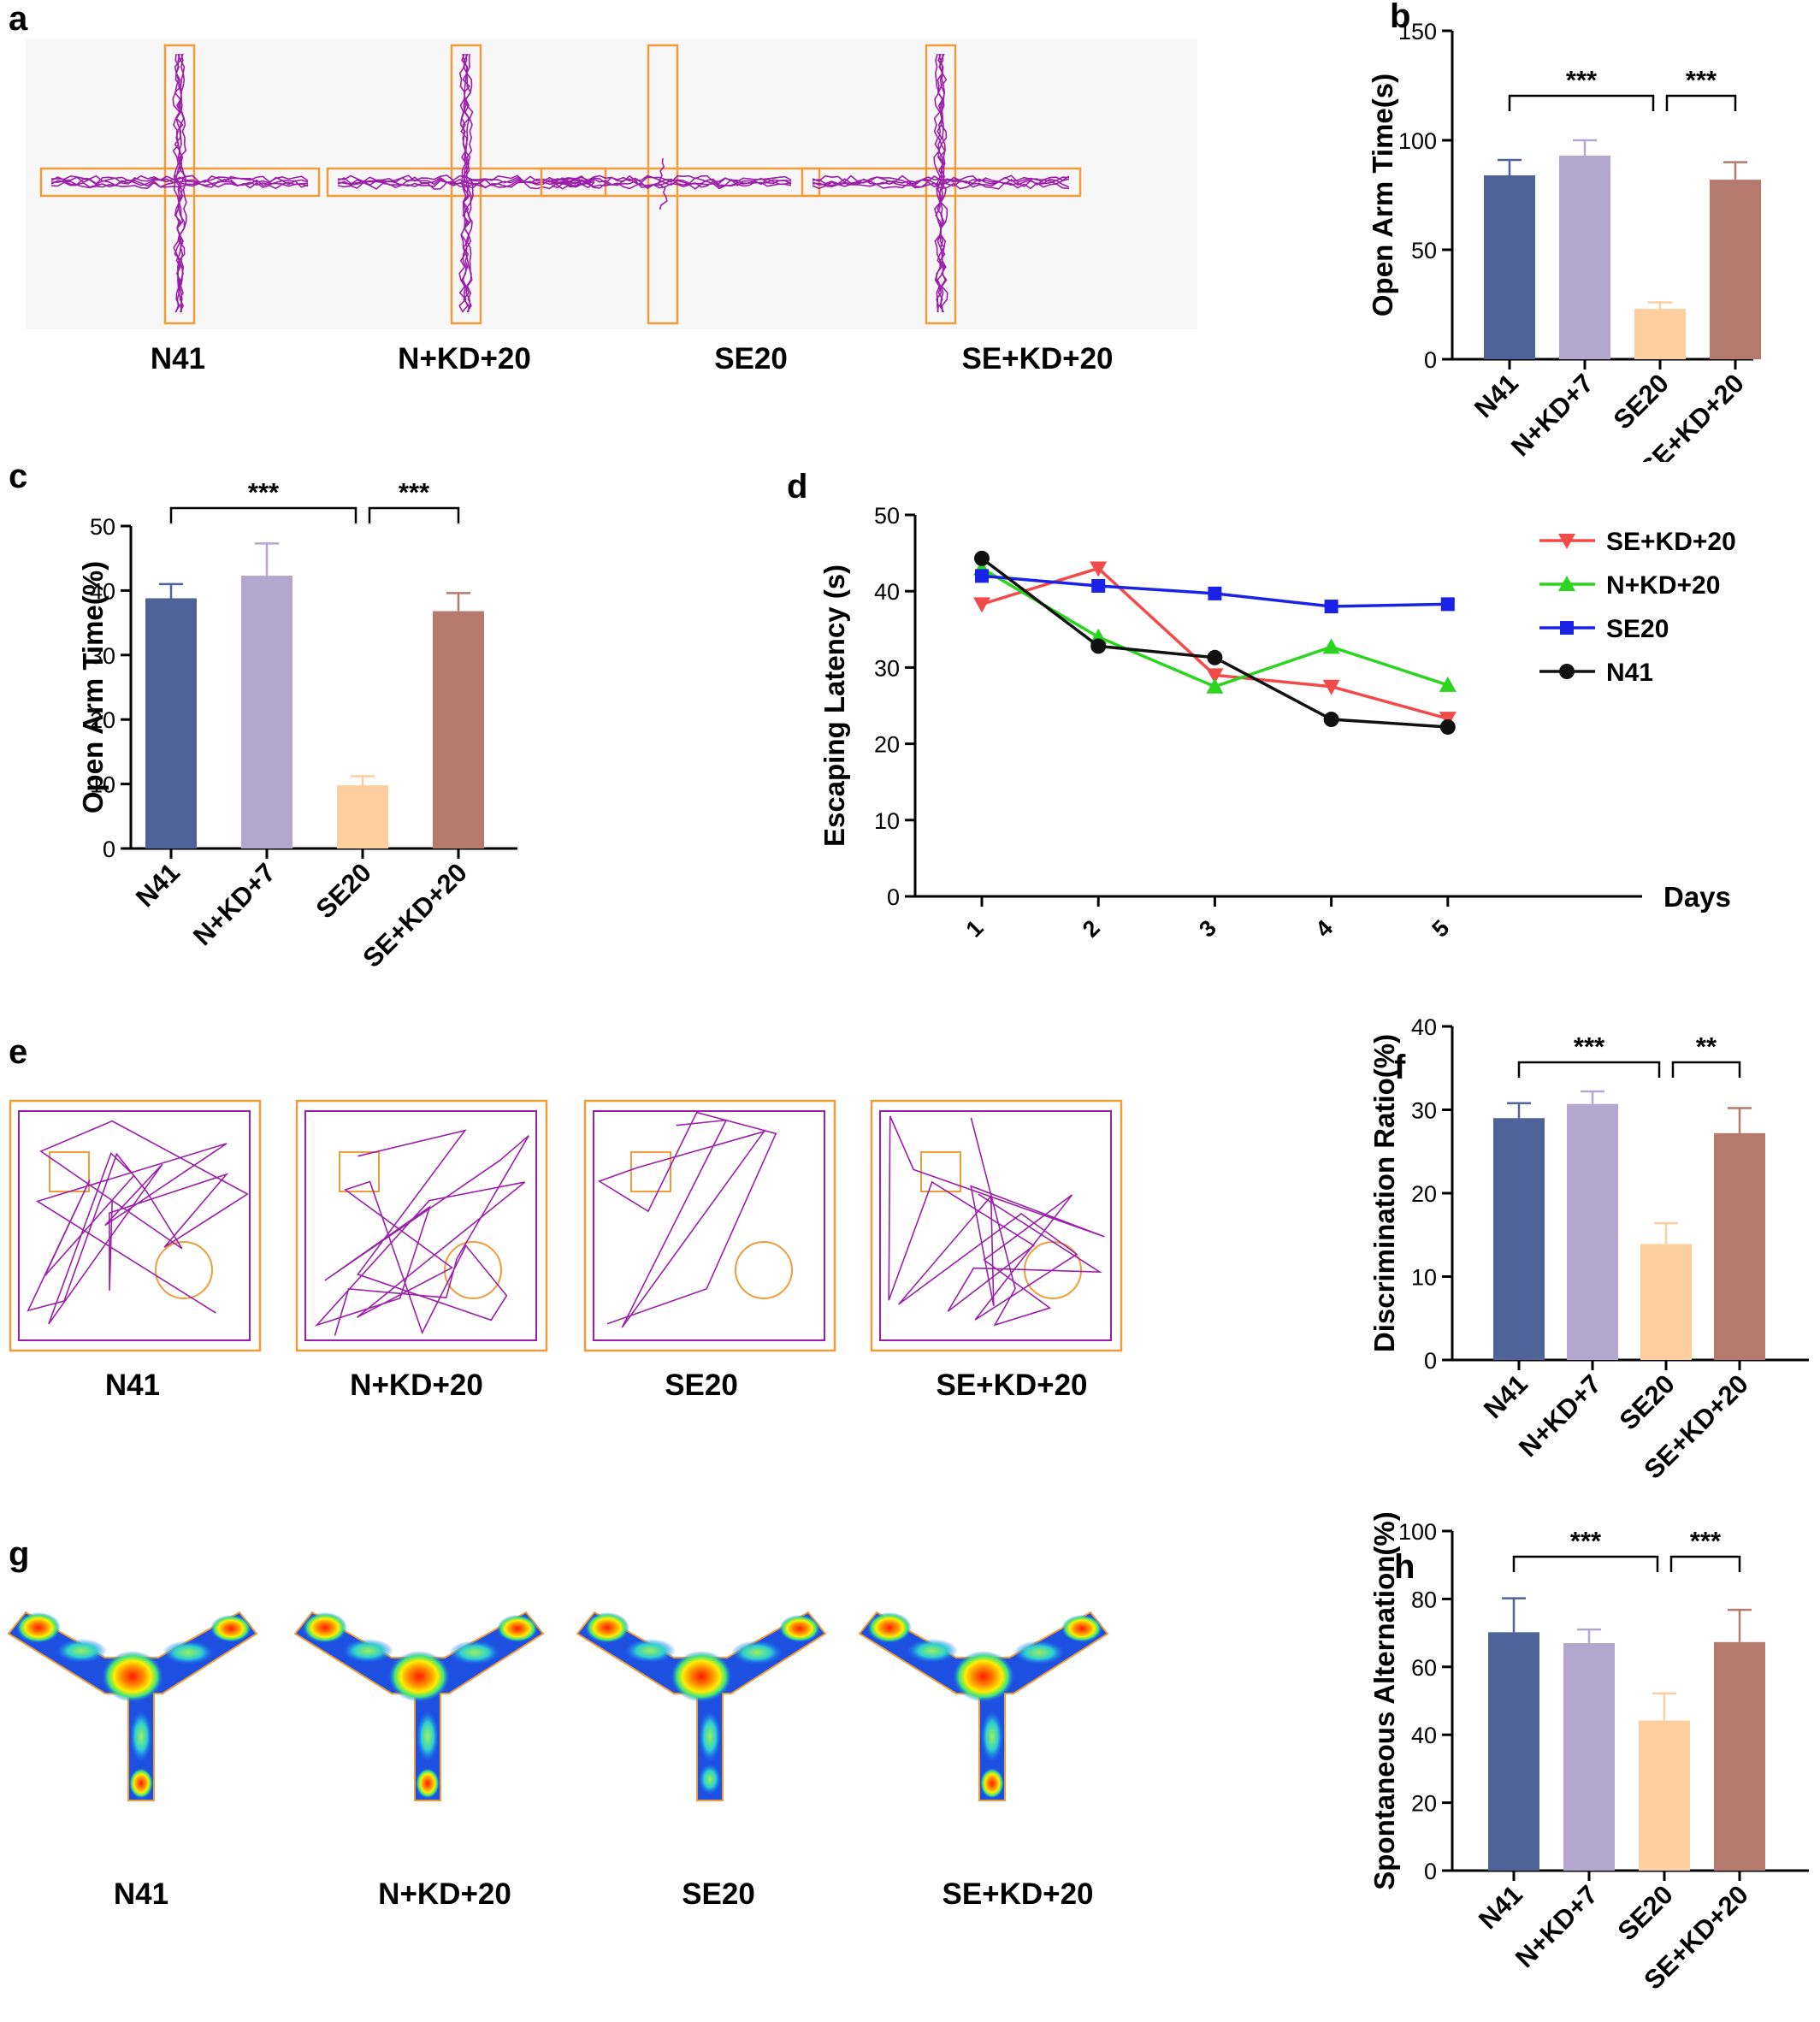 The width and height of the screenshot is (1820, 2022). Describe the element at coordinates (1424, 1599) in the screenshot. I see `y-tick-label: 80` at that location.